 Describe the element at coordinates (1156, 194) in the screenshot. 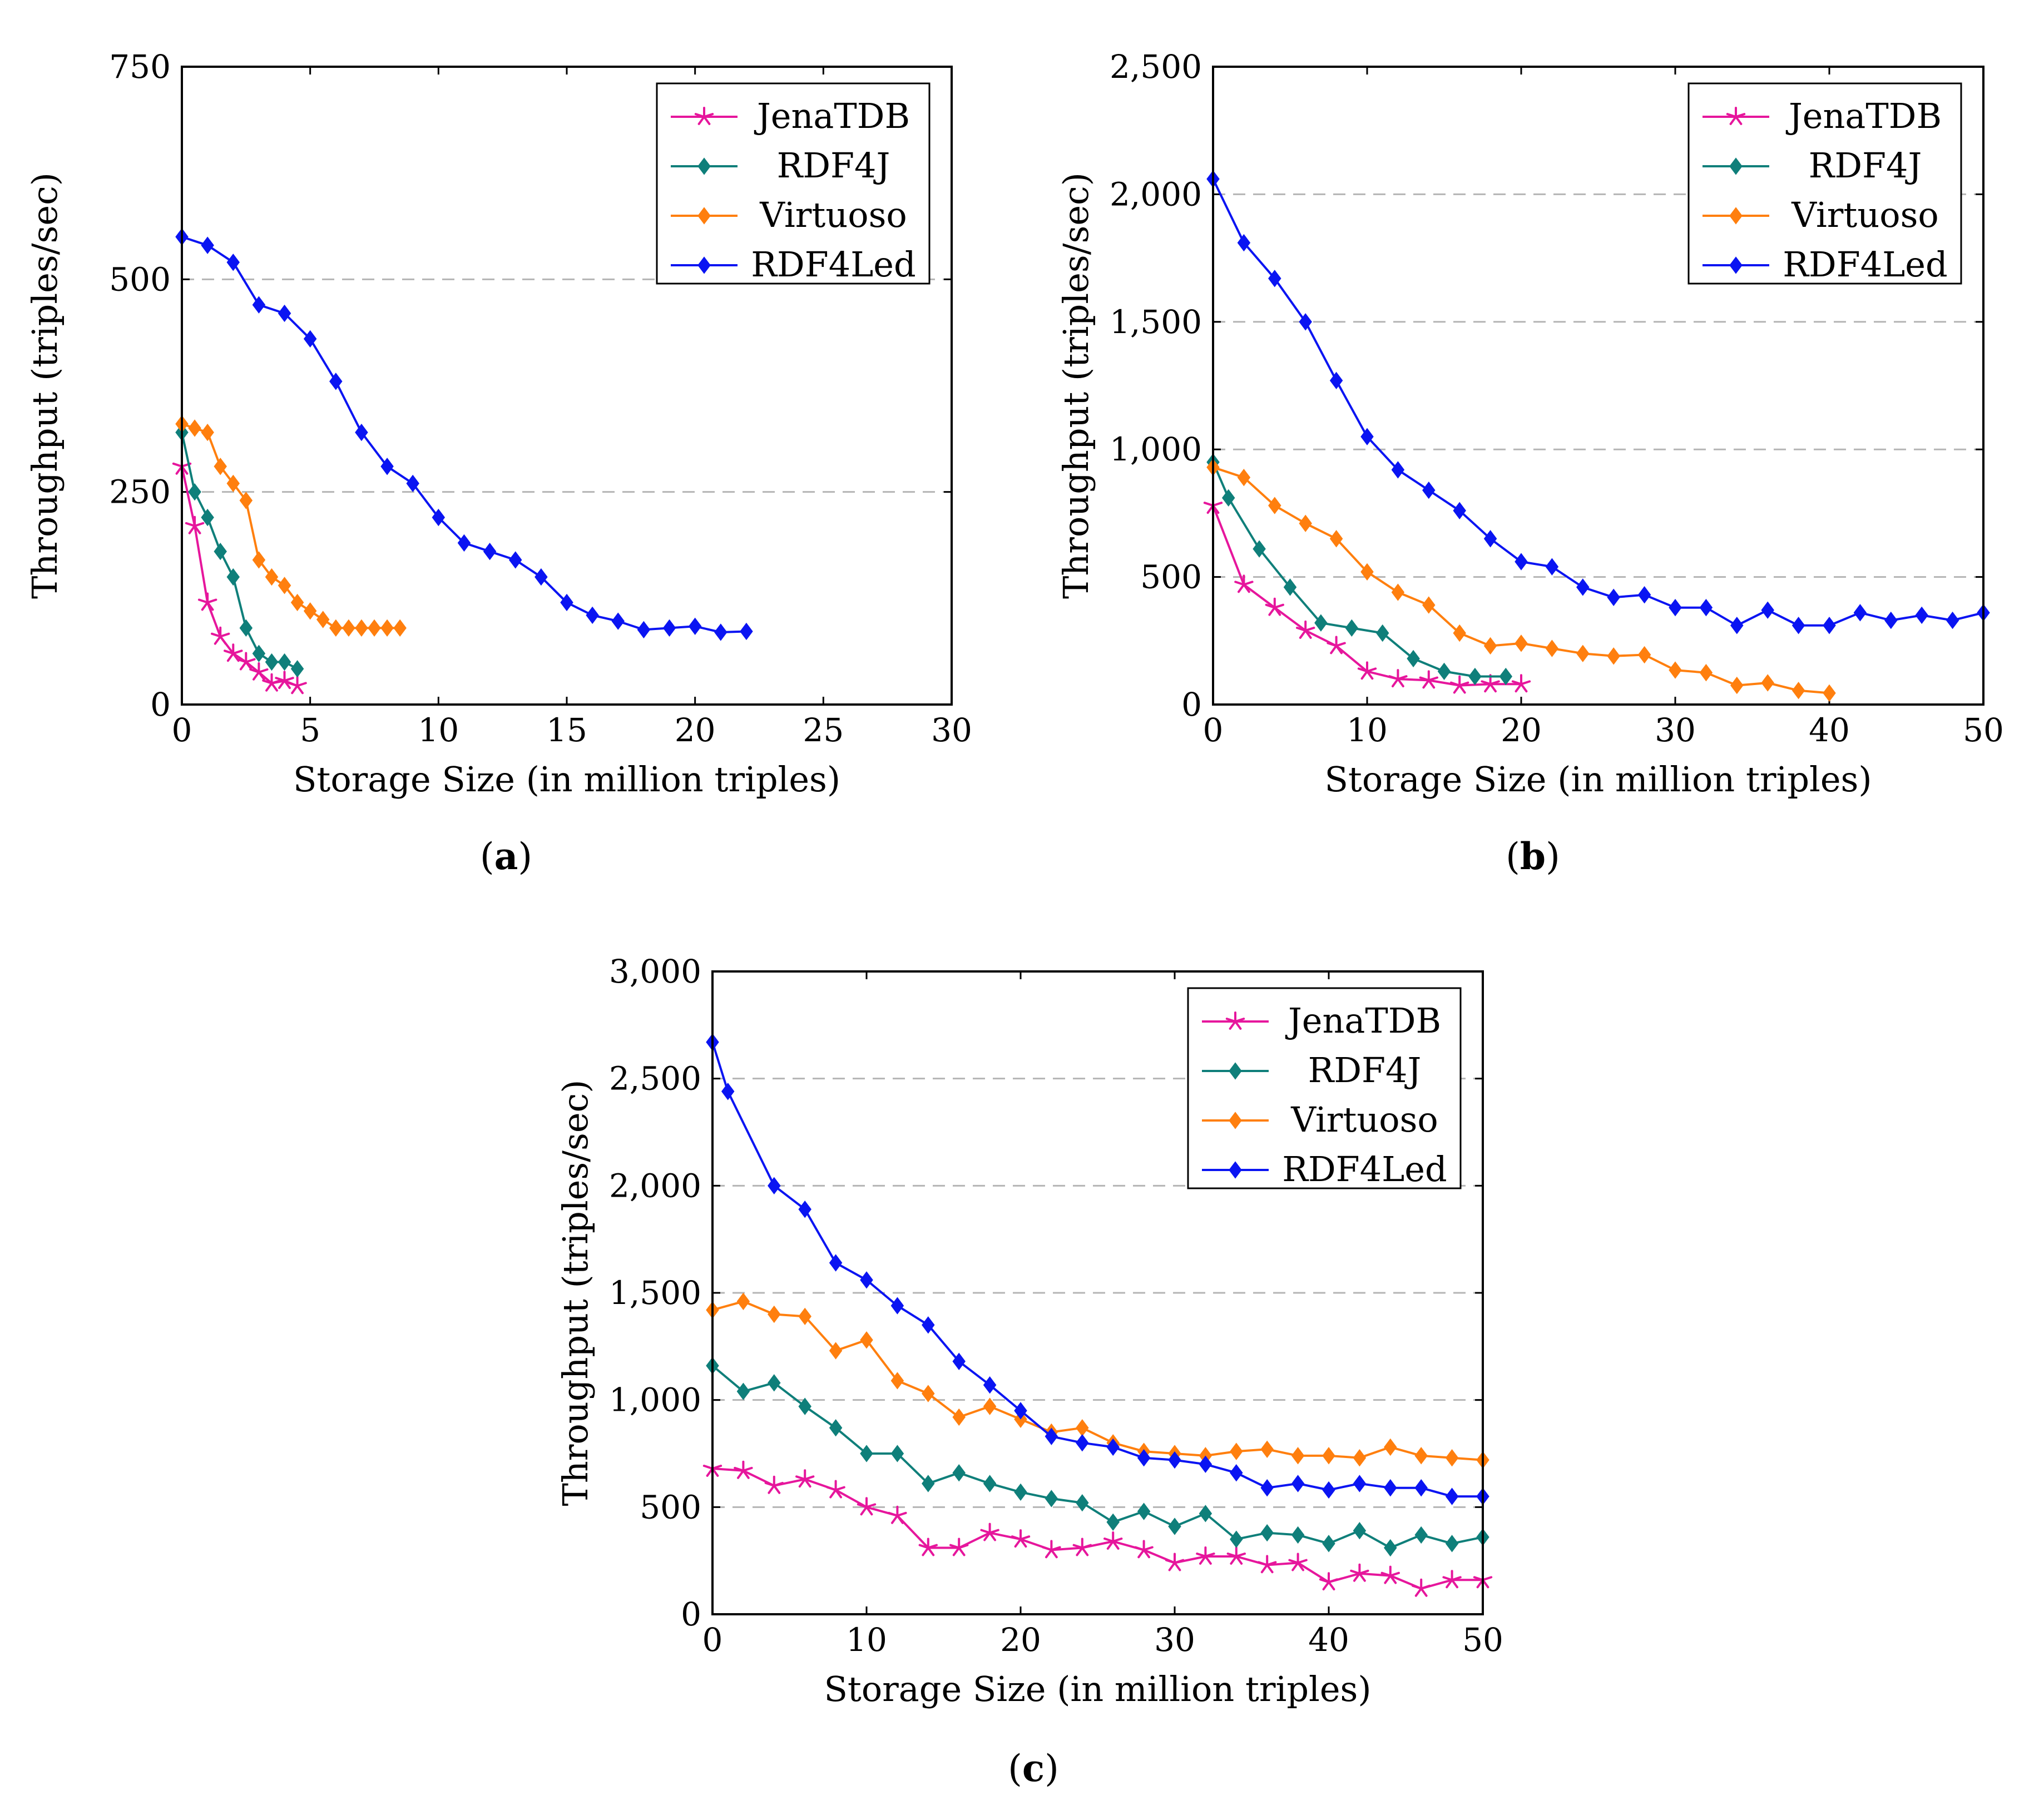

I see `y-tick-label-4: 2,000` at that location.